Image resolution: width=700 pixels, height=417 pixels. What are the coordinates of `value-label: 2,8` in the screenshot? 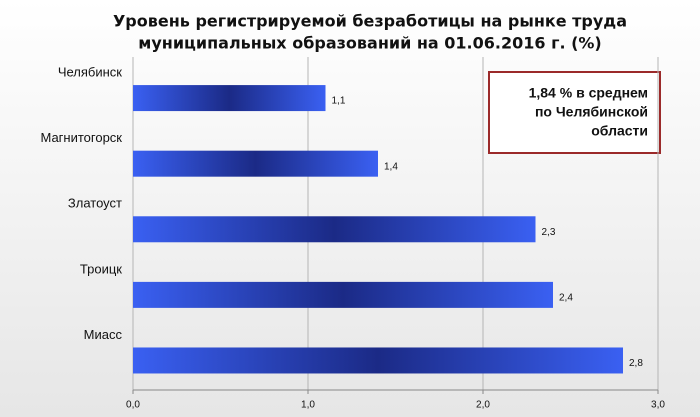 It's located at (636, 363).